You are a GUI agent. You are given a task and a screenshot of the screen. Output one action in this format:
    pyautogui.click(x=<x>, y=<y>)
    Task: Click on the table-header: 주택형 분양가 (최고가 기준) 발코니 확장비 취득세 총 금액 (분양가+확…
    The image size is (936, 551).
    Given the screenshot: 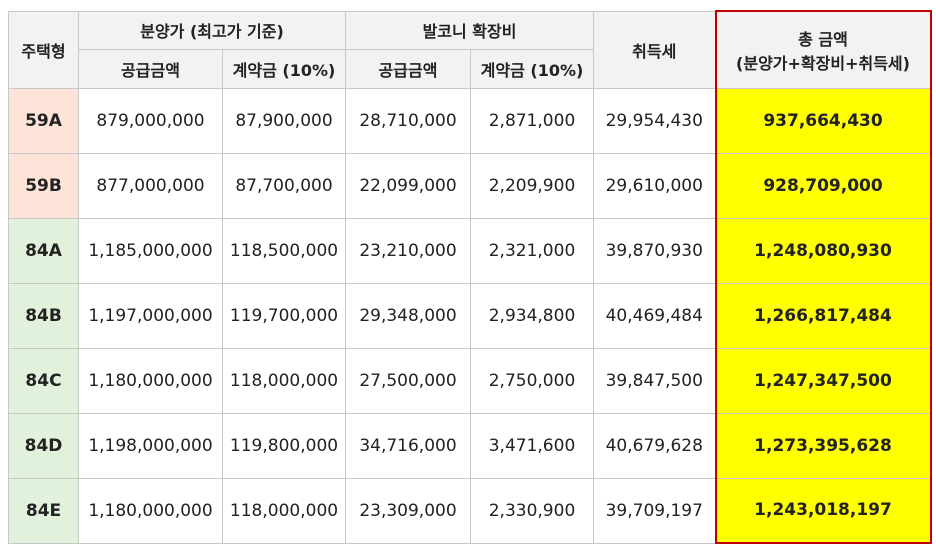 What is the action you would take?
    pyautogui.click(x=470, y=49)
    